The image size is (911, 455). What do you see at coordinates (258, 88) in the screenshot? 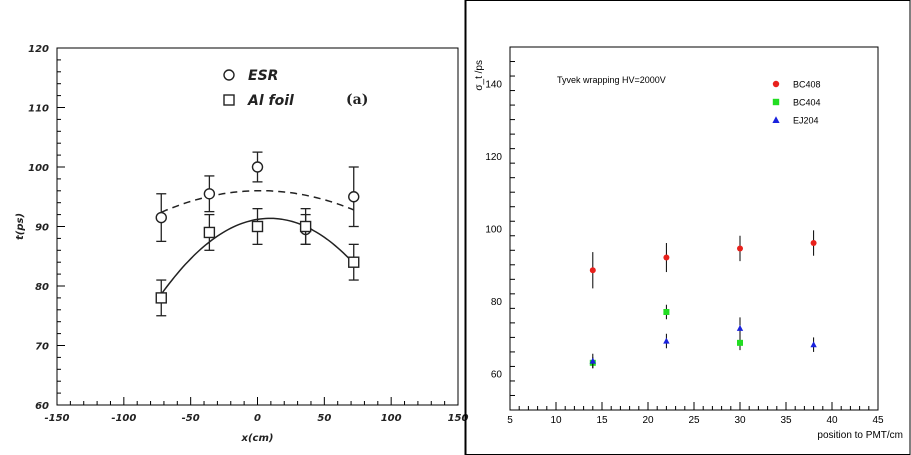
I see `left-legend: ESR Al foil` at bounding box center [258, 88].